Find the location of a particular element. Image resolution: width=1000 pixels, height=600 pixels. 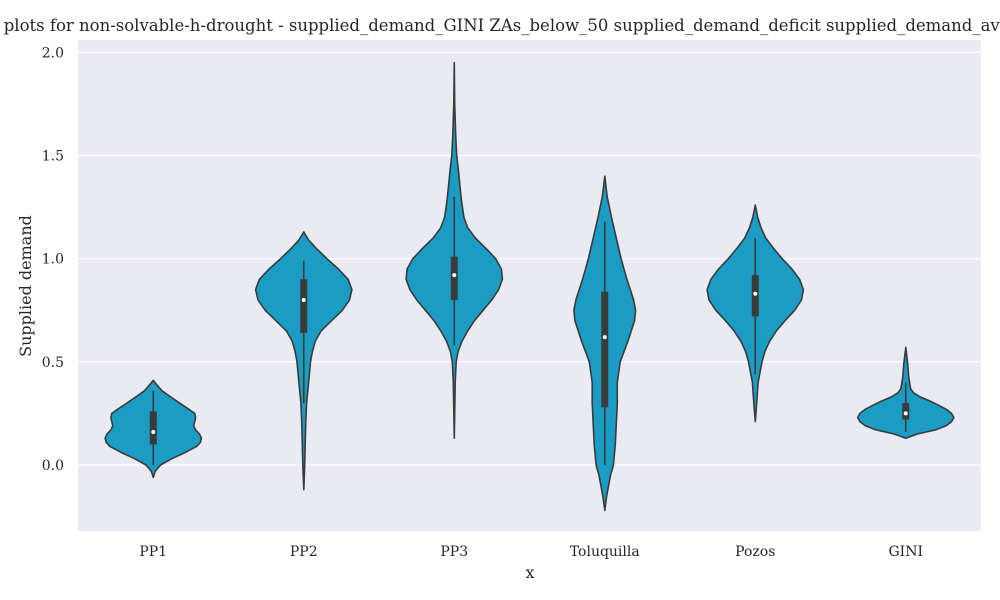

y-tick-label: 1.5 is located at coordinates (53, 157).